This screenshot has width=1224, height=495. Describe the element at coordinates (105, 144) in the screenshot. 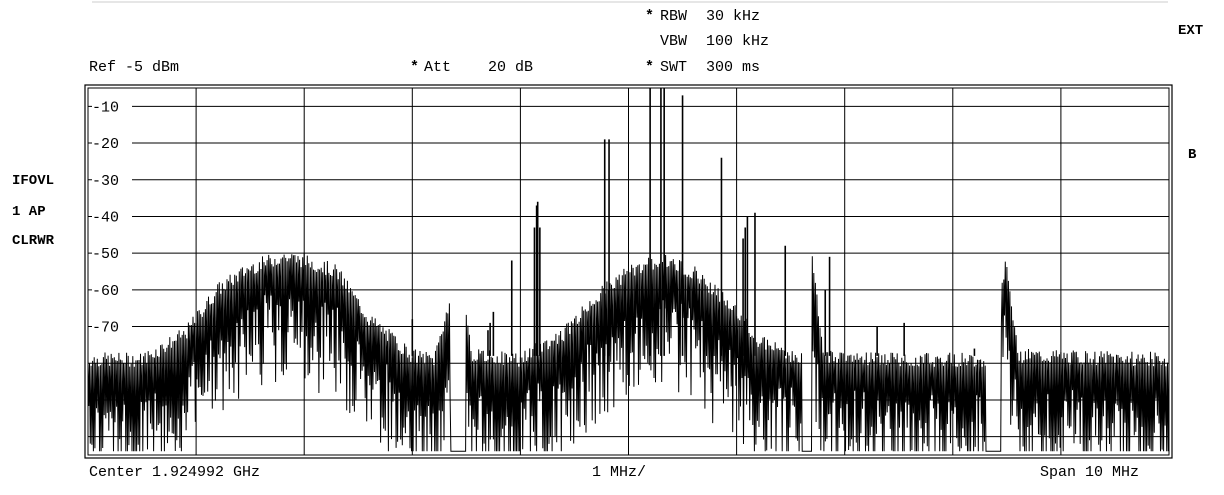

I see `y-tick-label: -20` at that location.